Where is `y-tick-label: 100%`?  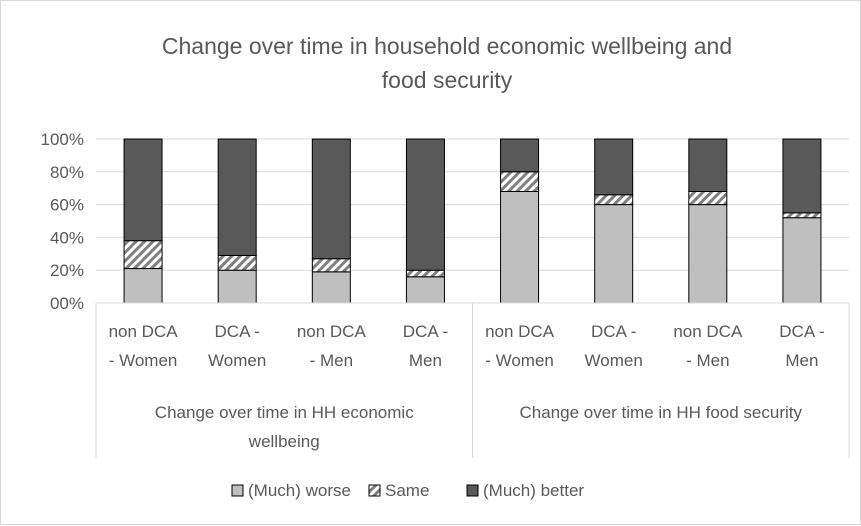
y-tick-label: 100% is located at coordinates (62, 139).